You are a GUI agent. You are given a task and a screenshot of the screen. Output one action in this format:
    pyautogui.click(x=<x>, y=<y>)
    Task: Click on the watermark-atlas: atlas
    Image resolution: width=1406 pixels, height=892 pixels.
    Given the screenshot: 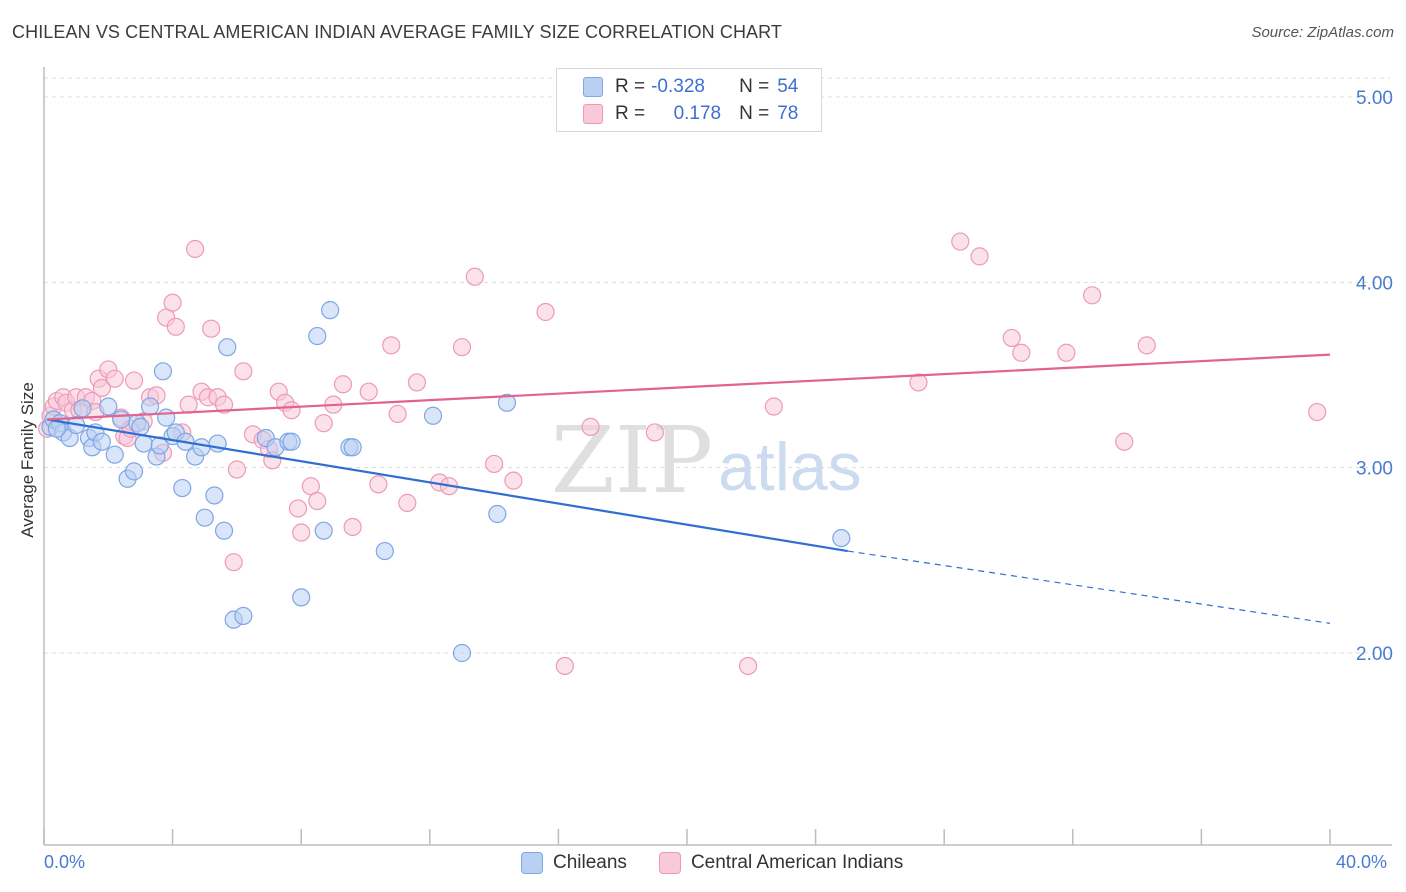 What is the action you would take?
    pyautogui.click(x=790, y=467)
    